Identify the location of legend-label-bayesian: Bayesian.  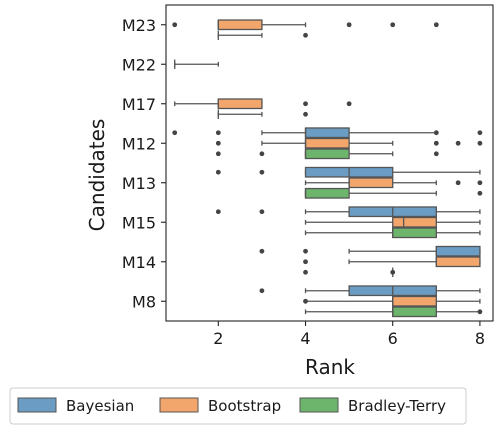
(100, 406).